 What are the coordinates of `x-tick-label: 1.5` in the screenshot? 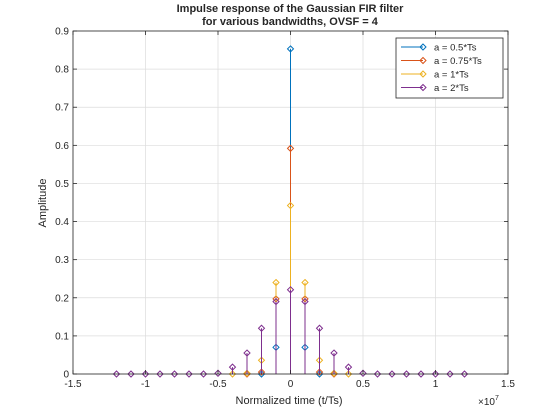 It's located at (508, 384).